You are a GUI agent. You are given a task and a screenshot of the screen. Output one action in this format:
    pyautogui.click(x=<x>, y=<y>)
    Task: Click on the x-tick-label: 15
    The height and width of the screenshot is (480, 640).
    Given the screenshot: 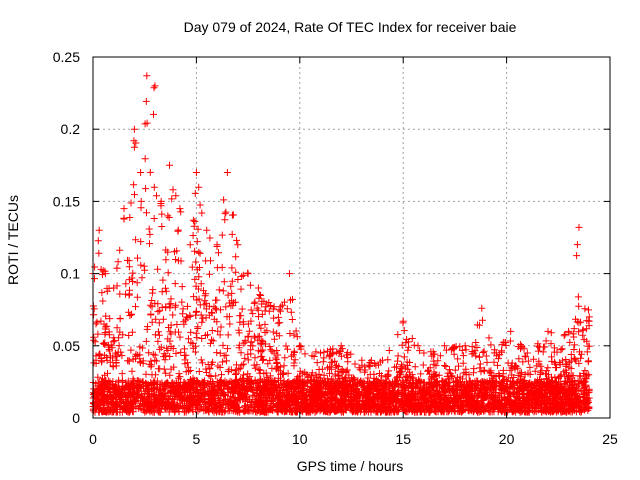 What is the action you would take?
    pyautogui.click(x=403, y=439)
    